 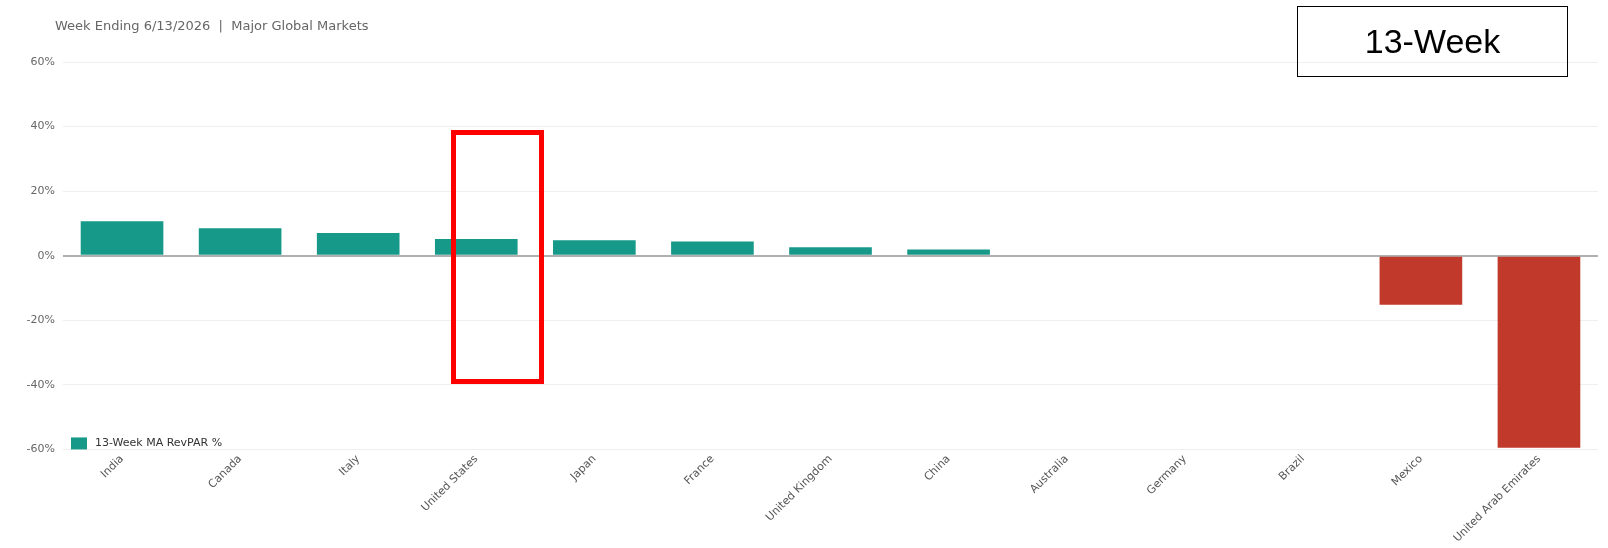 I want to click on y-tick-label: -60%, so click(x=40, y=449).